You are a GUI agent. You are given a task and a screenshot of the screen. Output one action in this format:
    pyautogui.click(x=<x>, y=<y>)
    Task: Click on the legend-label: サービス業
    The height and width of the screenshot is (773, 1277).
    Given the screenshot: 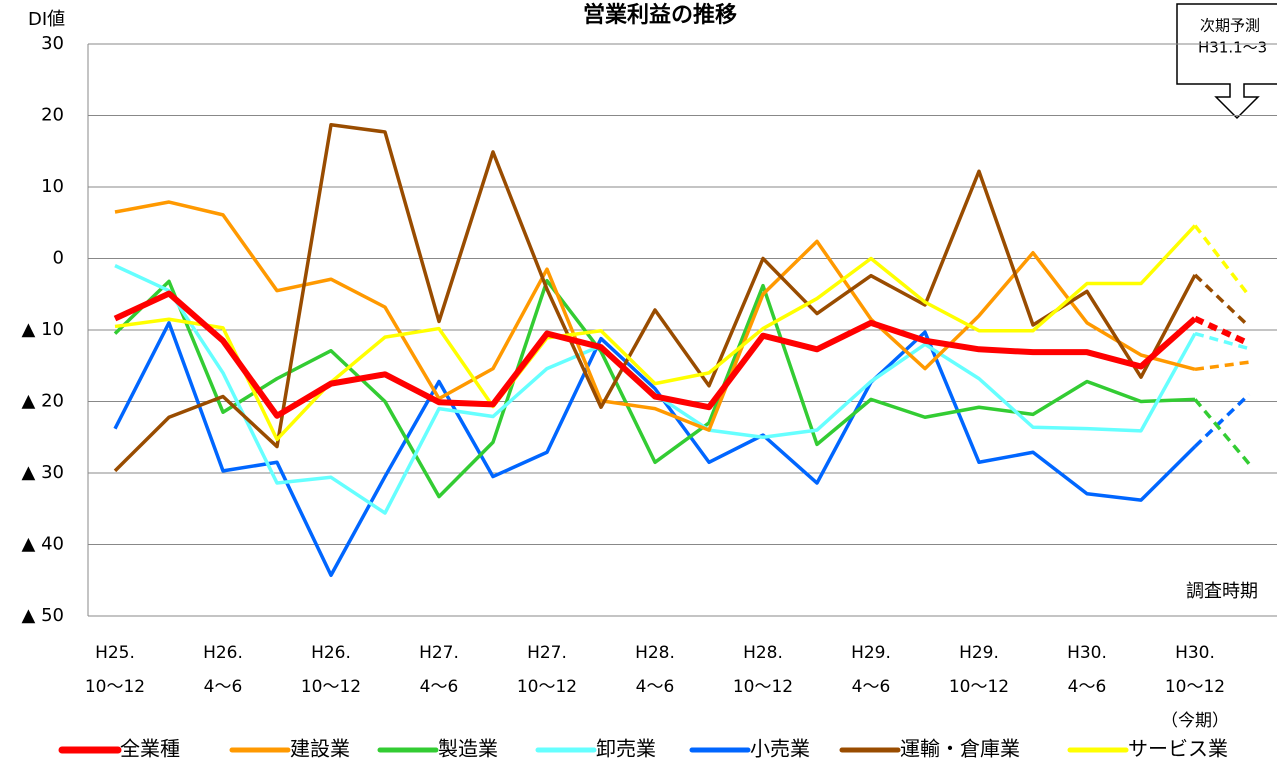 What is the action you would take?
    pyautogui.click(x=1178, y=749)
    